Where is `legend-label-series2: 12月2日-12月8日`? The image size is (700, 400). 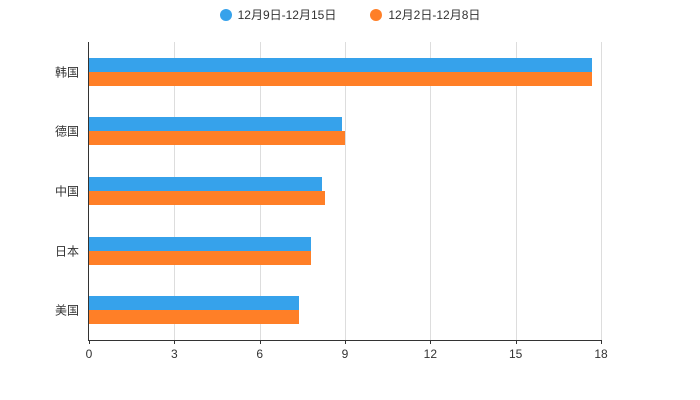
legend-label-series2: 12月2日-12月8日 is located at coordinates (434, 15).